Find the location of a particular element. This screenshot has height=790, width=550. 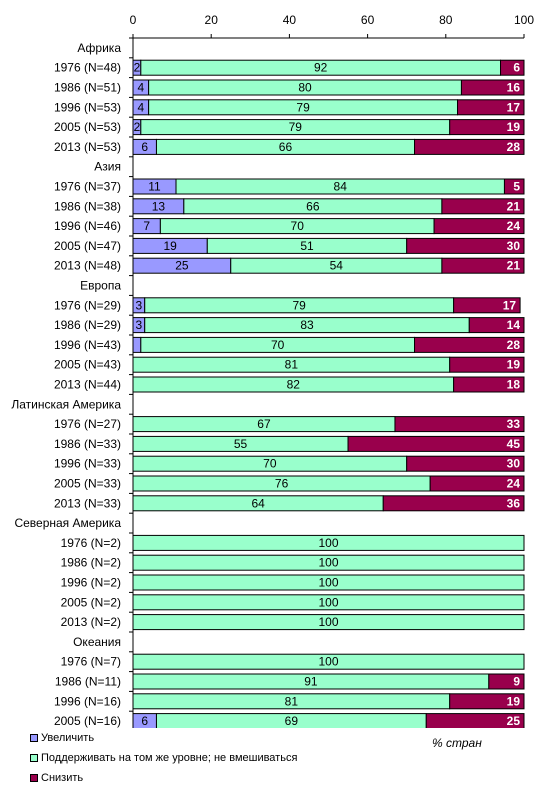

bar-value-label: 25 is located at coordinates (182, 266).